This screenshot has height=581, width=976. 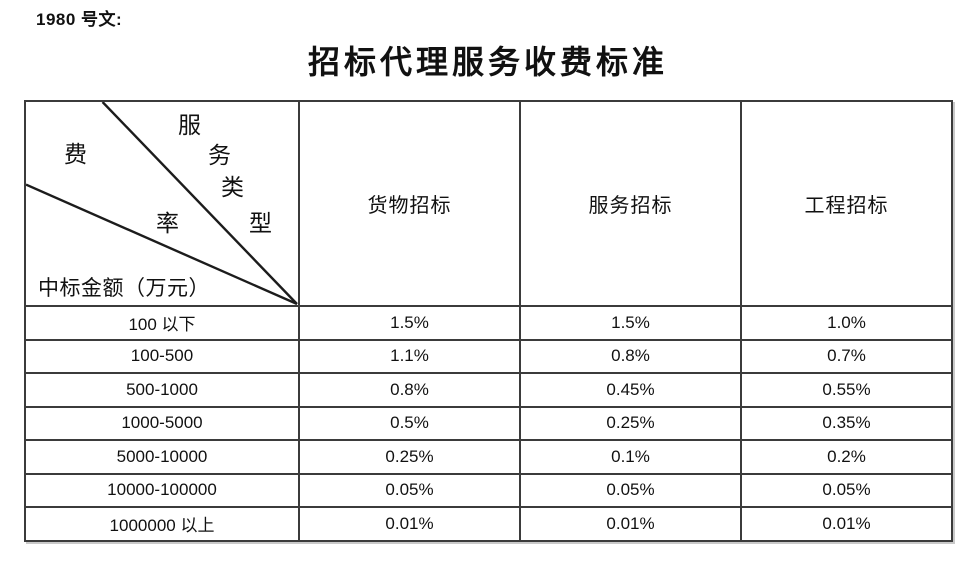 What do you see at coordinates (409, 203) in the screenshot?
I see `column-header-goods: 货物招标` at bounding box center [409, 203].